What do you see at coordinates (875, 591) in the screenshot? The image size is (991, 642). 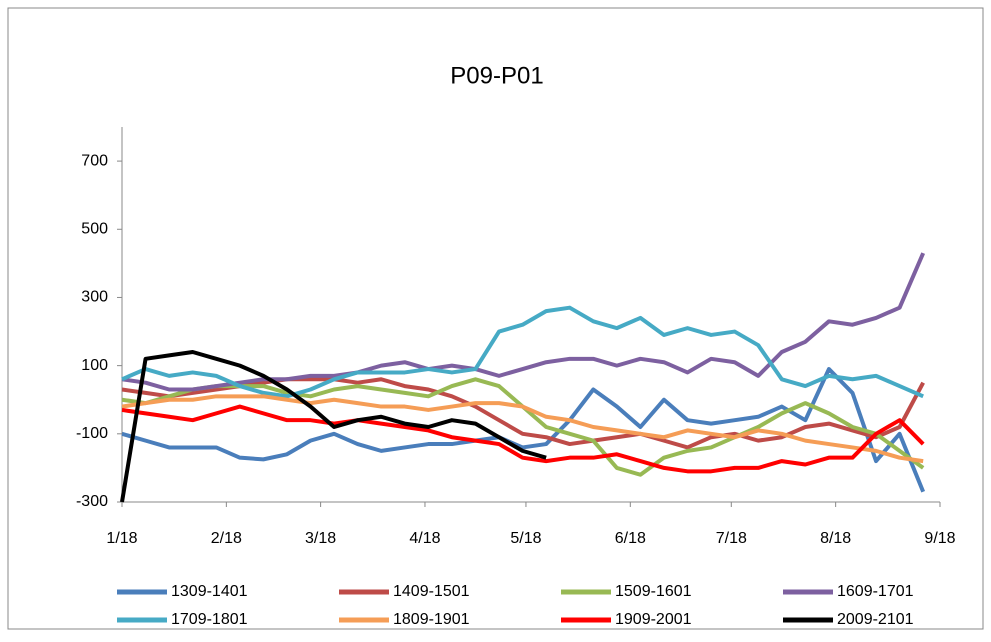 I see `legend-label: 1609-1701` at bounding box center [875, 591].